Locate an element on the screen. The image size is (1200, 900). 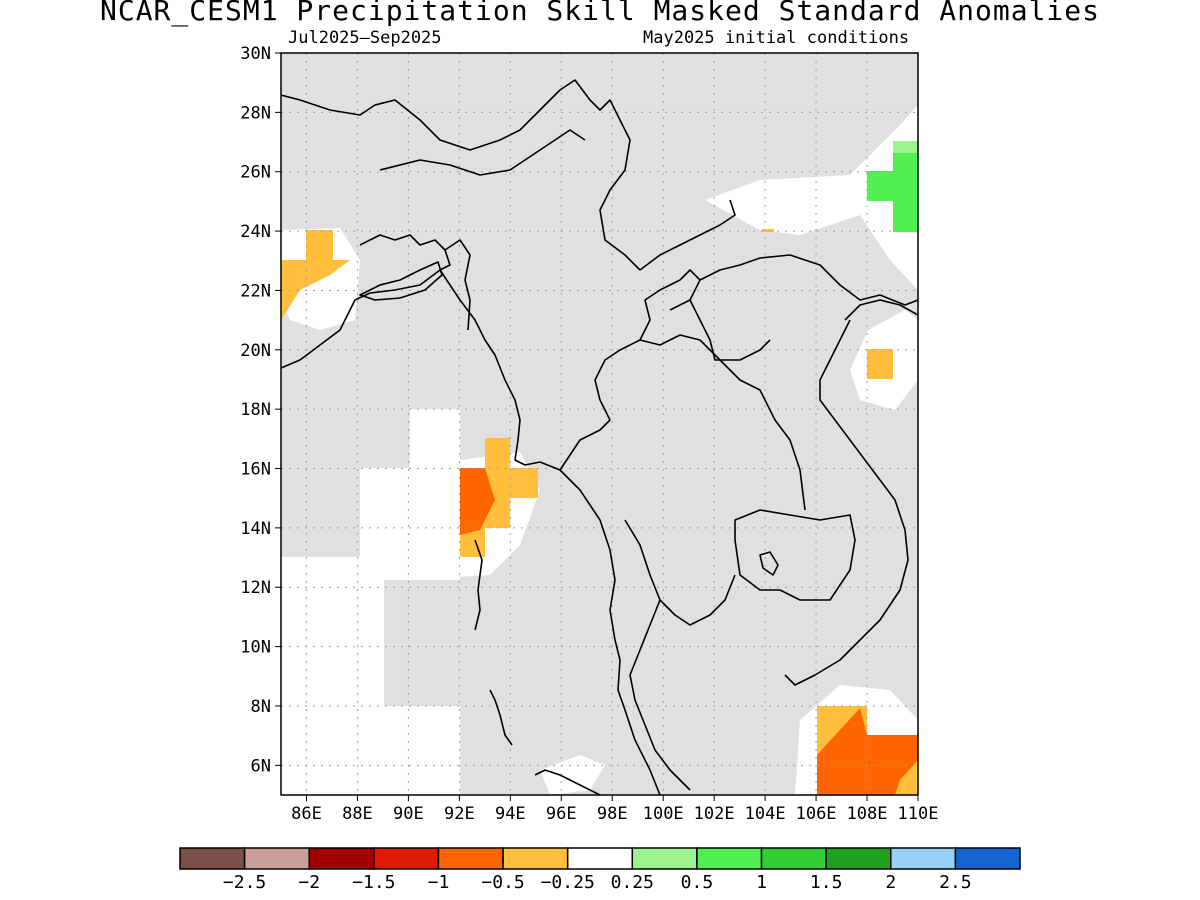
hainan-china-coast is located at coordinates (881, 310).